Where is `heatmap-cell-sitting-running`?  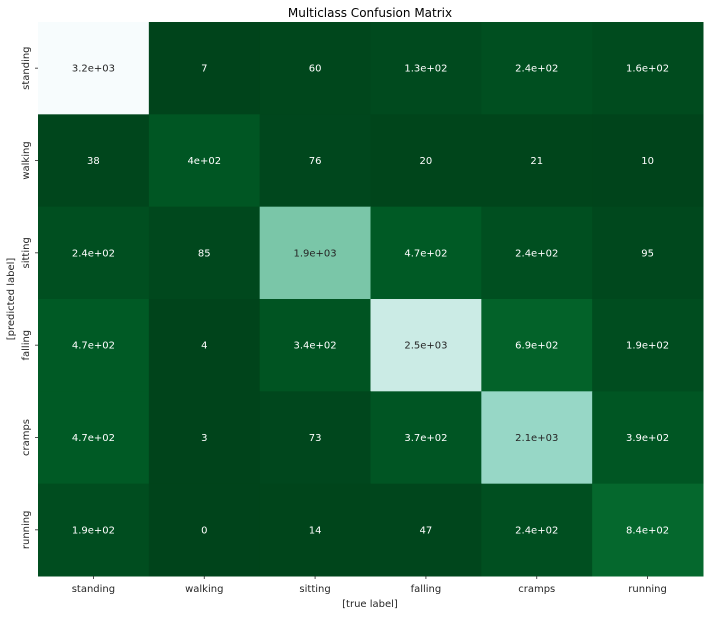
heatmap-cell-sitting-running is located at coordinates (648, 253).